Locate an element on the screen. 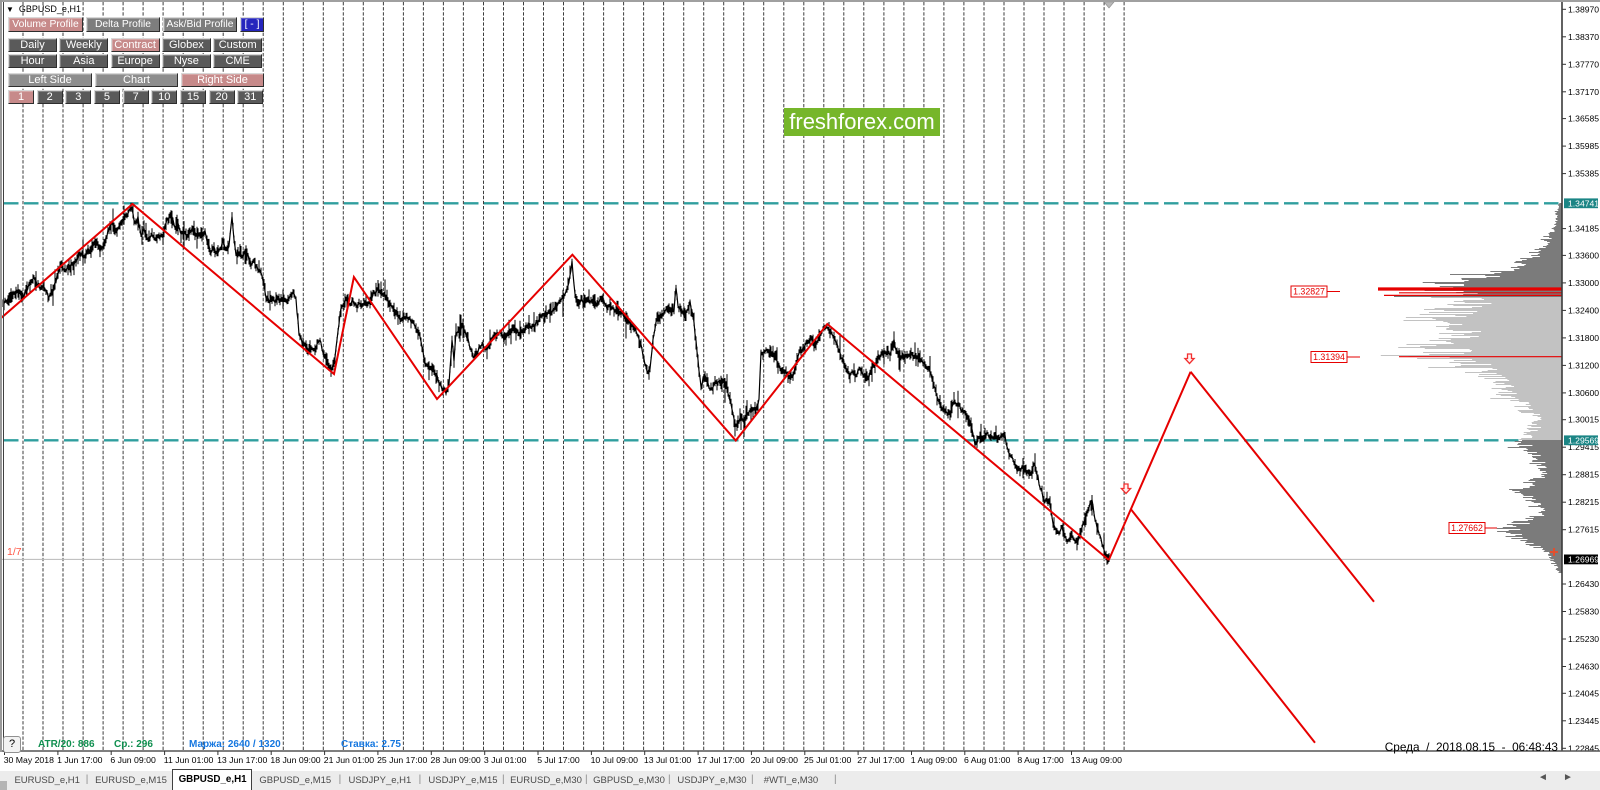 The height and width of the screenshot is (790, 1600). svg-text: 1.27662 is located at coordinates (1467, 528).